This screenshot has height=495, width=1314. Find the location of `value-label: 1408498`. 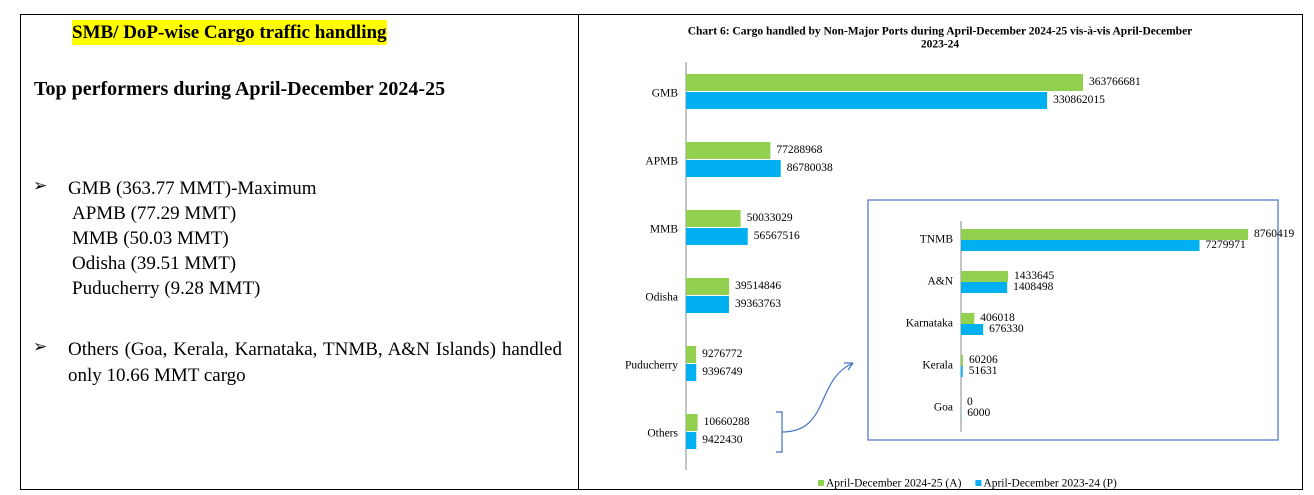

value-label: 1408498 is located at coordinates (1033, 287).